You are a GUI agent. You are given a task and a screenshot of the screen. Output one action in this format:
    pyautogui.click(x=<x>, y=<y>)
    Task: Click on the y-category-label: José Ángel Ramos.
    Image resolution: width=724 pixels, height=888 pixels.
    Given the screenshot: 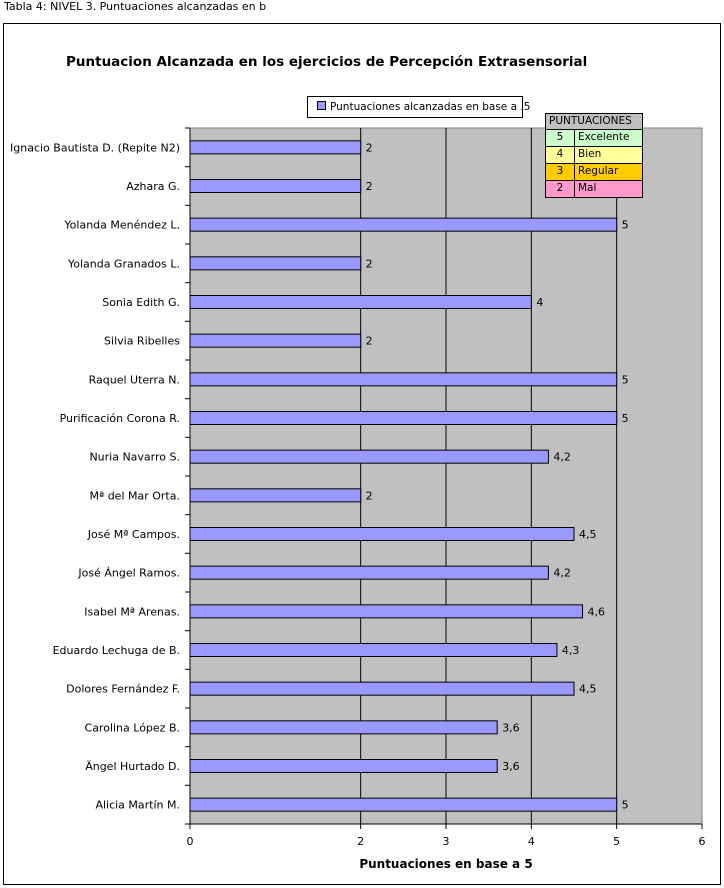 What is the action you would take?
    pyautogui.click(x=128, y=573)
    